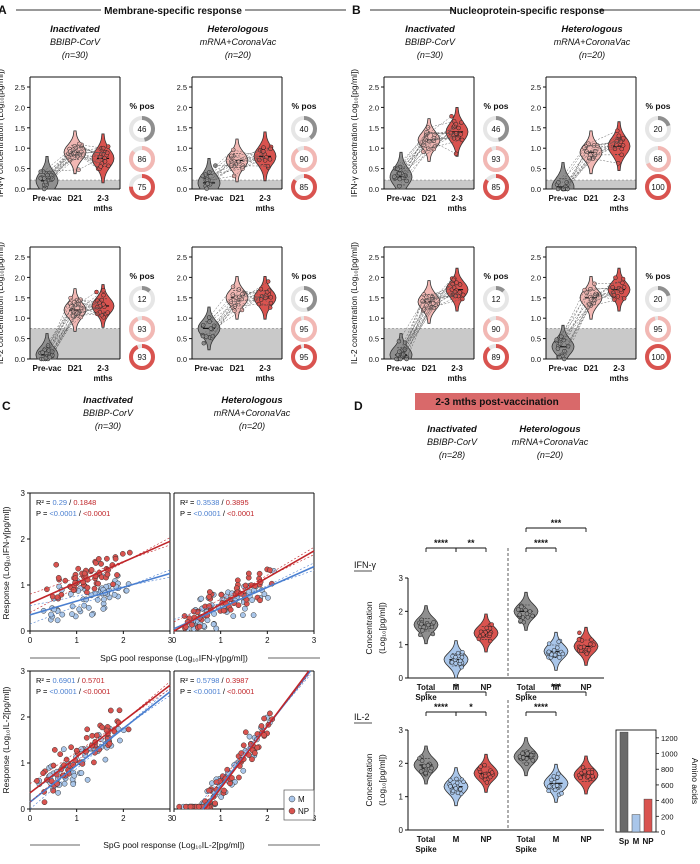 The width and height of the screenshot is (700, 864). What do you see at coordinates (304, 329) in the screenshot?
I see `pct-pos-value: 95` at bounding box center [304, 329].